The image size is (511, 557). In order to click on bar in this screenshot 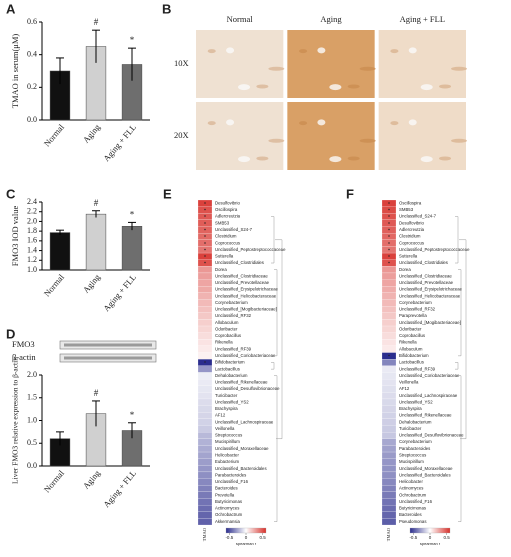, I will do `click(96, 242)`.